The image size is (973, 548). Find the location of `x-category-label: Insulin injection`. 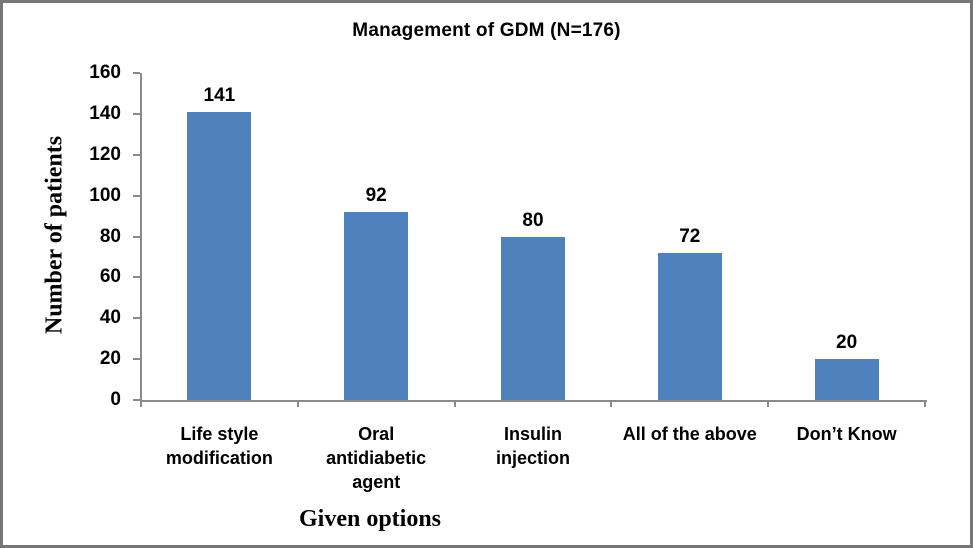

x-category-label: Insulin injection is located at coordinates (532, 446).